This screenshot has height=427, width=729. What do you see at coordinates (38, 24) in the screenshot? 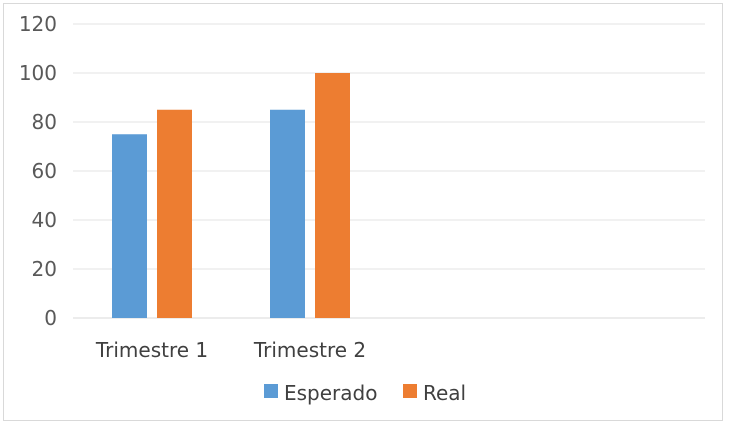
I see `y-tick-label: 120` at bounding box center [38, 24].